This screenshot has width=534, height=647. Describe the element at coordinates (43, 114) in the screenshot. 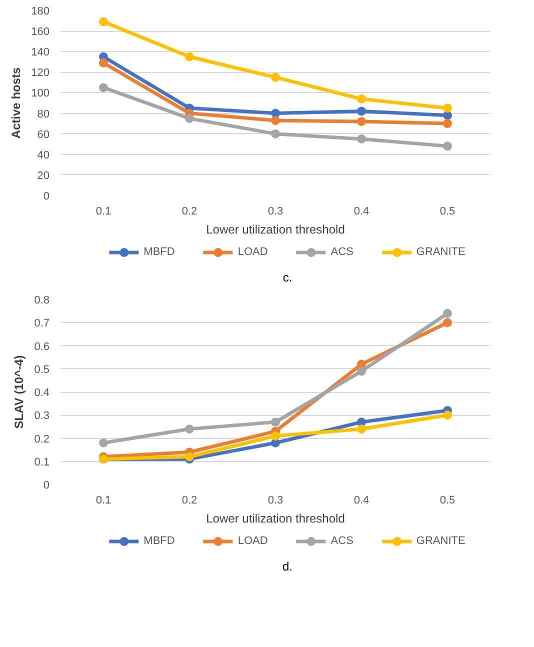

I see `y-tick-label: 80` at that location.